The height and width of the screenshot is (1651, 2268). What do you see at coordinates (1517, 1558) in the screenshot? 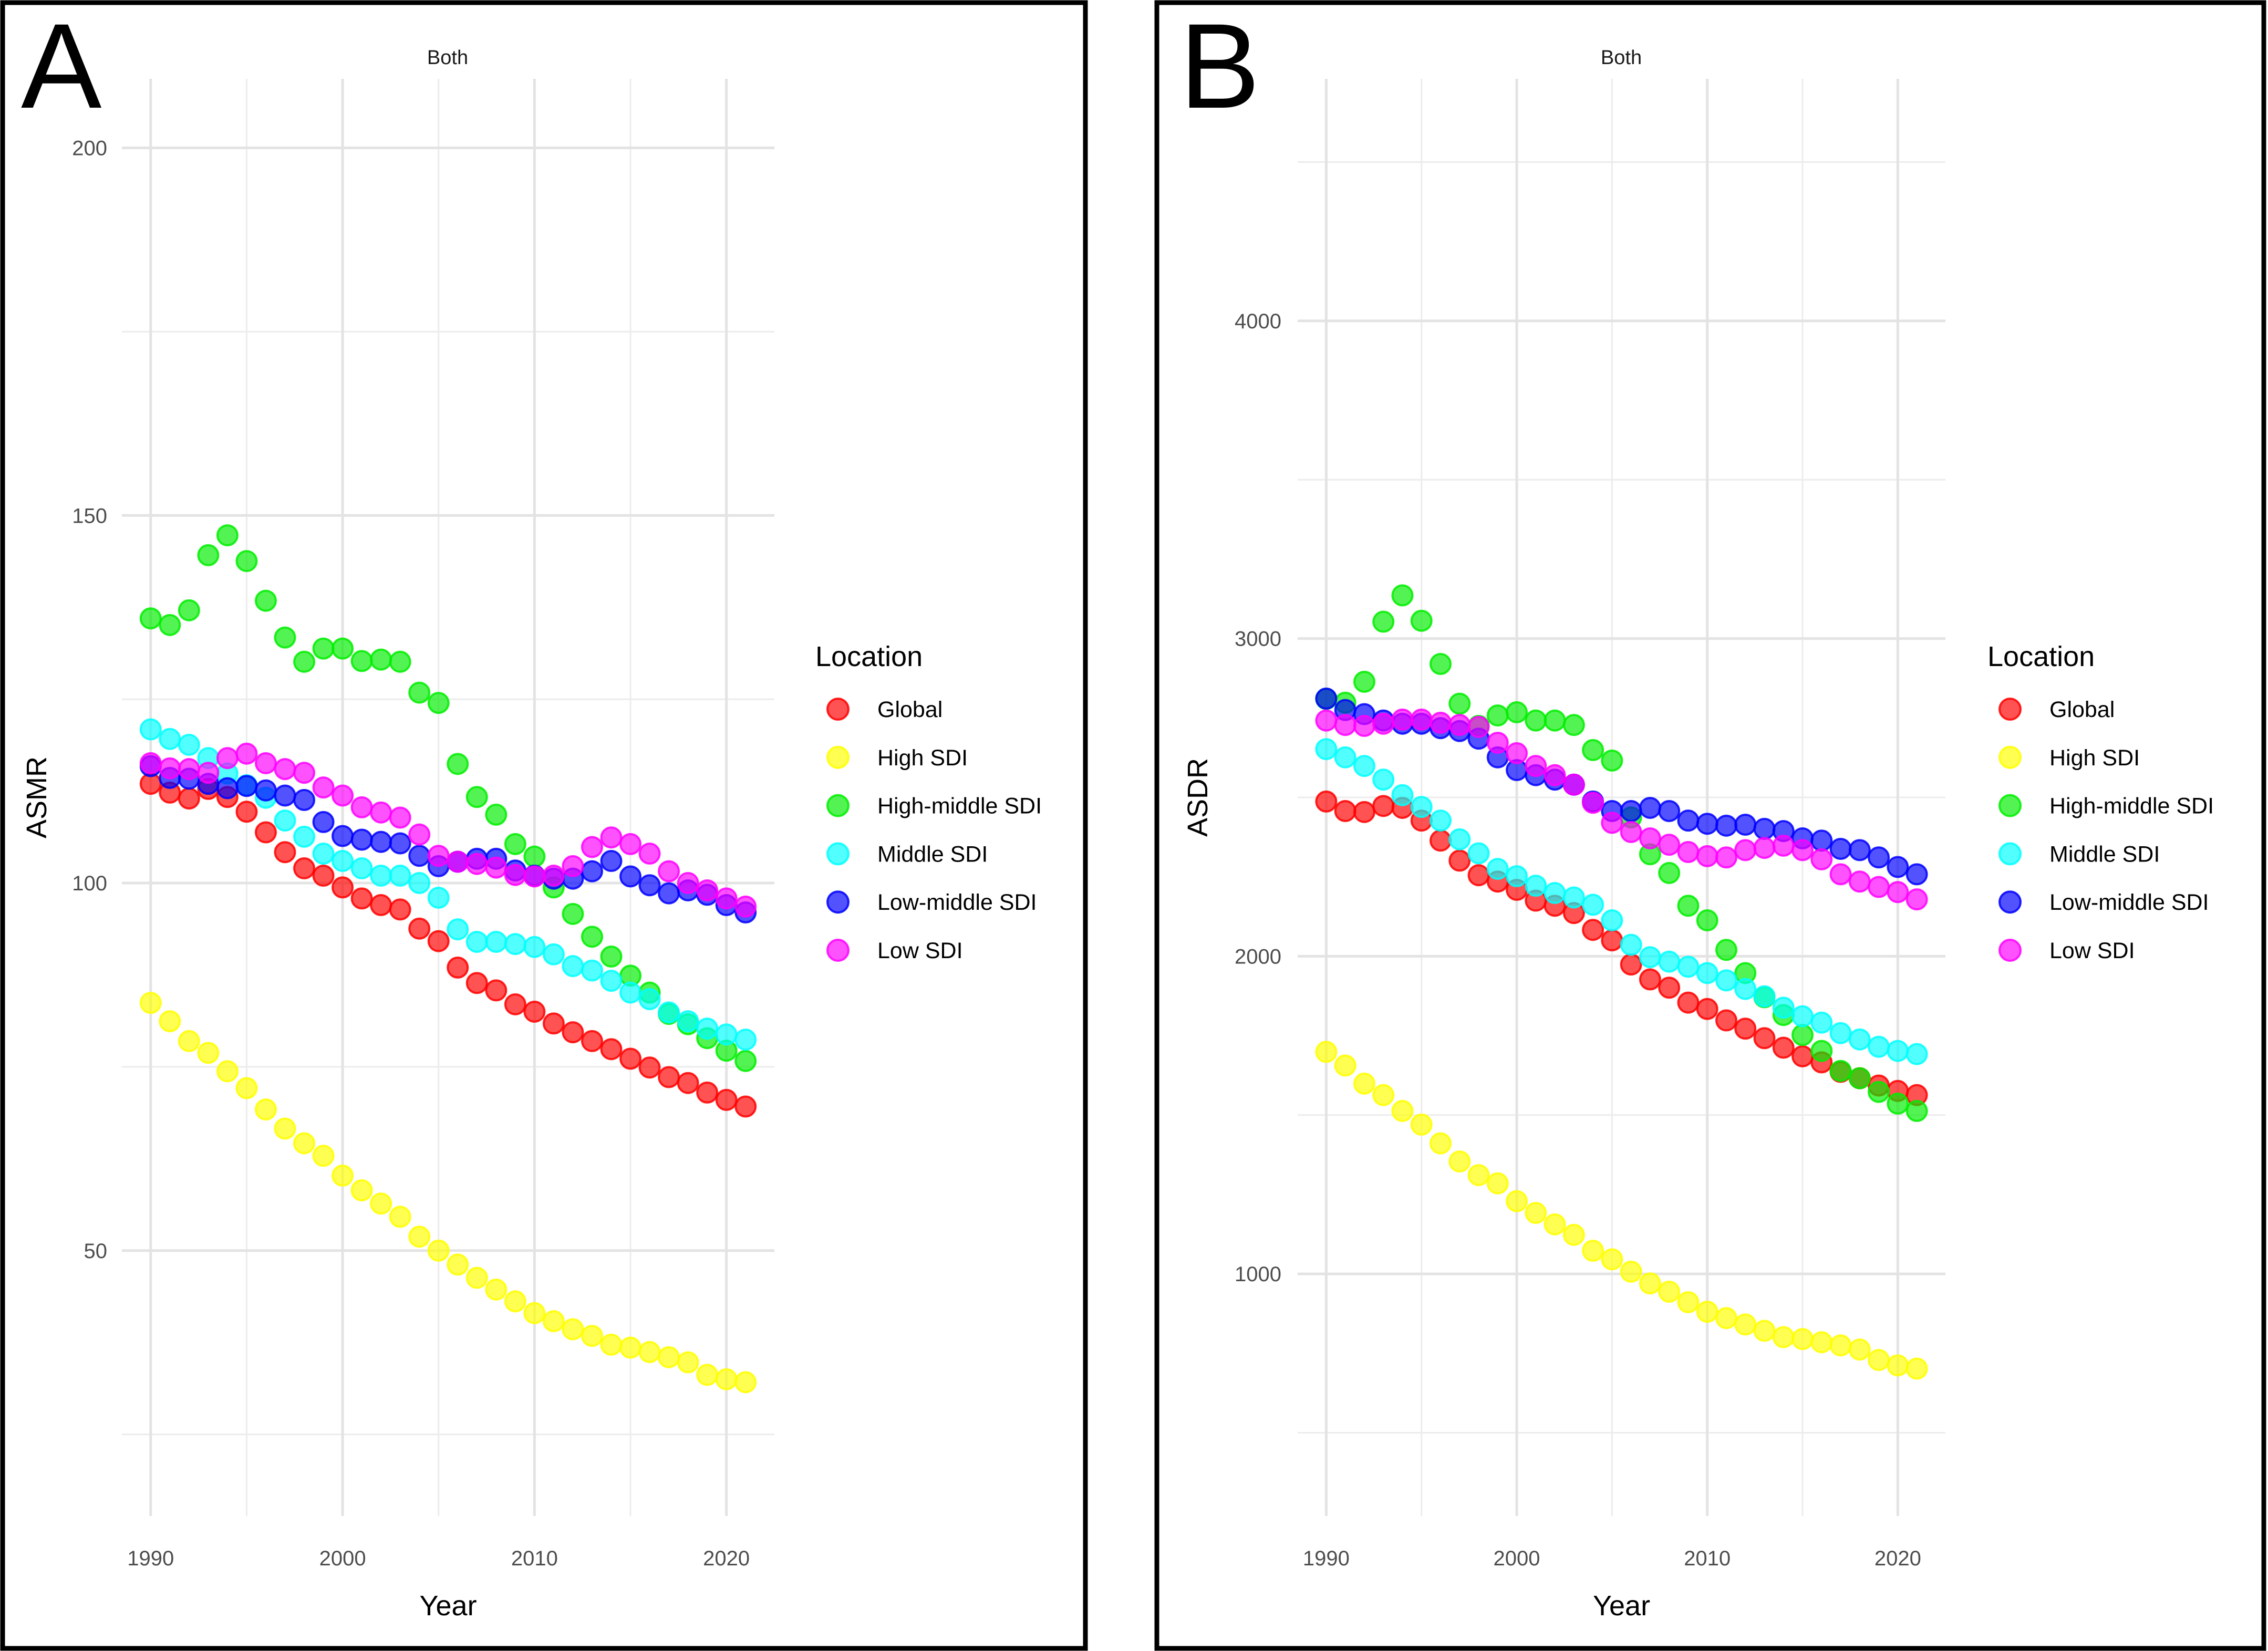
I see `x-tick-label: 2000` at bounding box center [1517, 1558].